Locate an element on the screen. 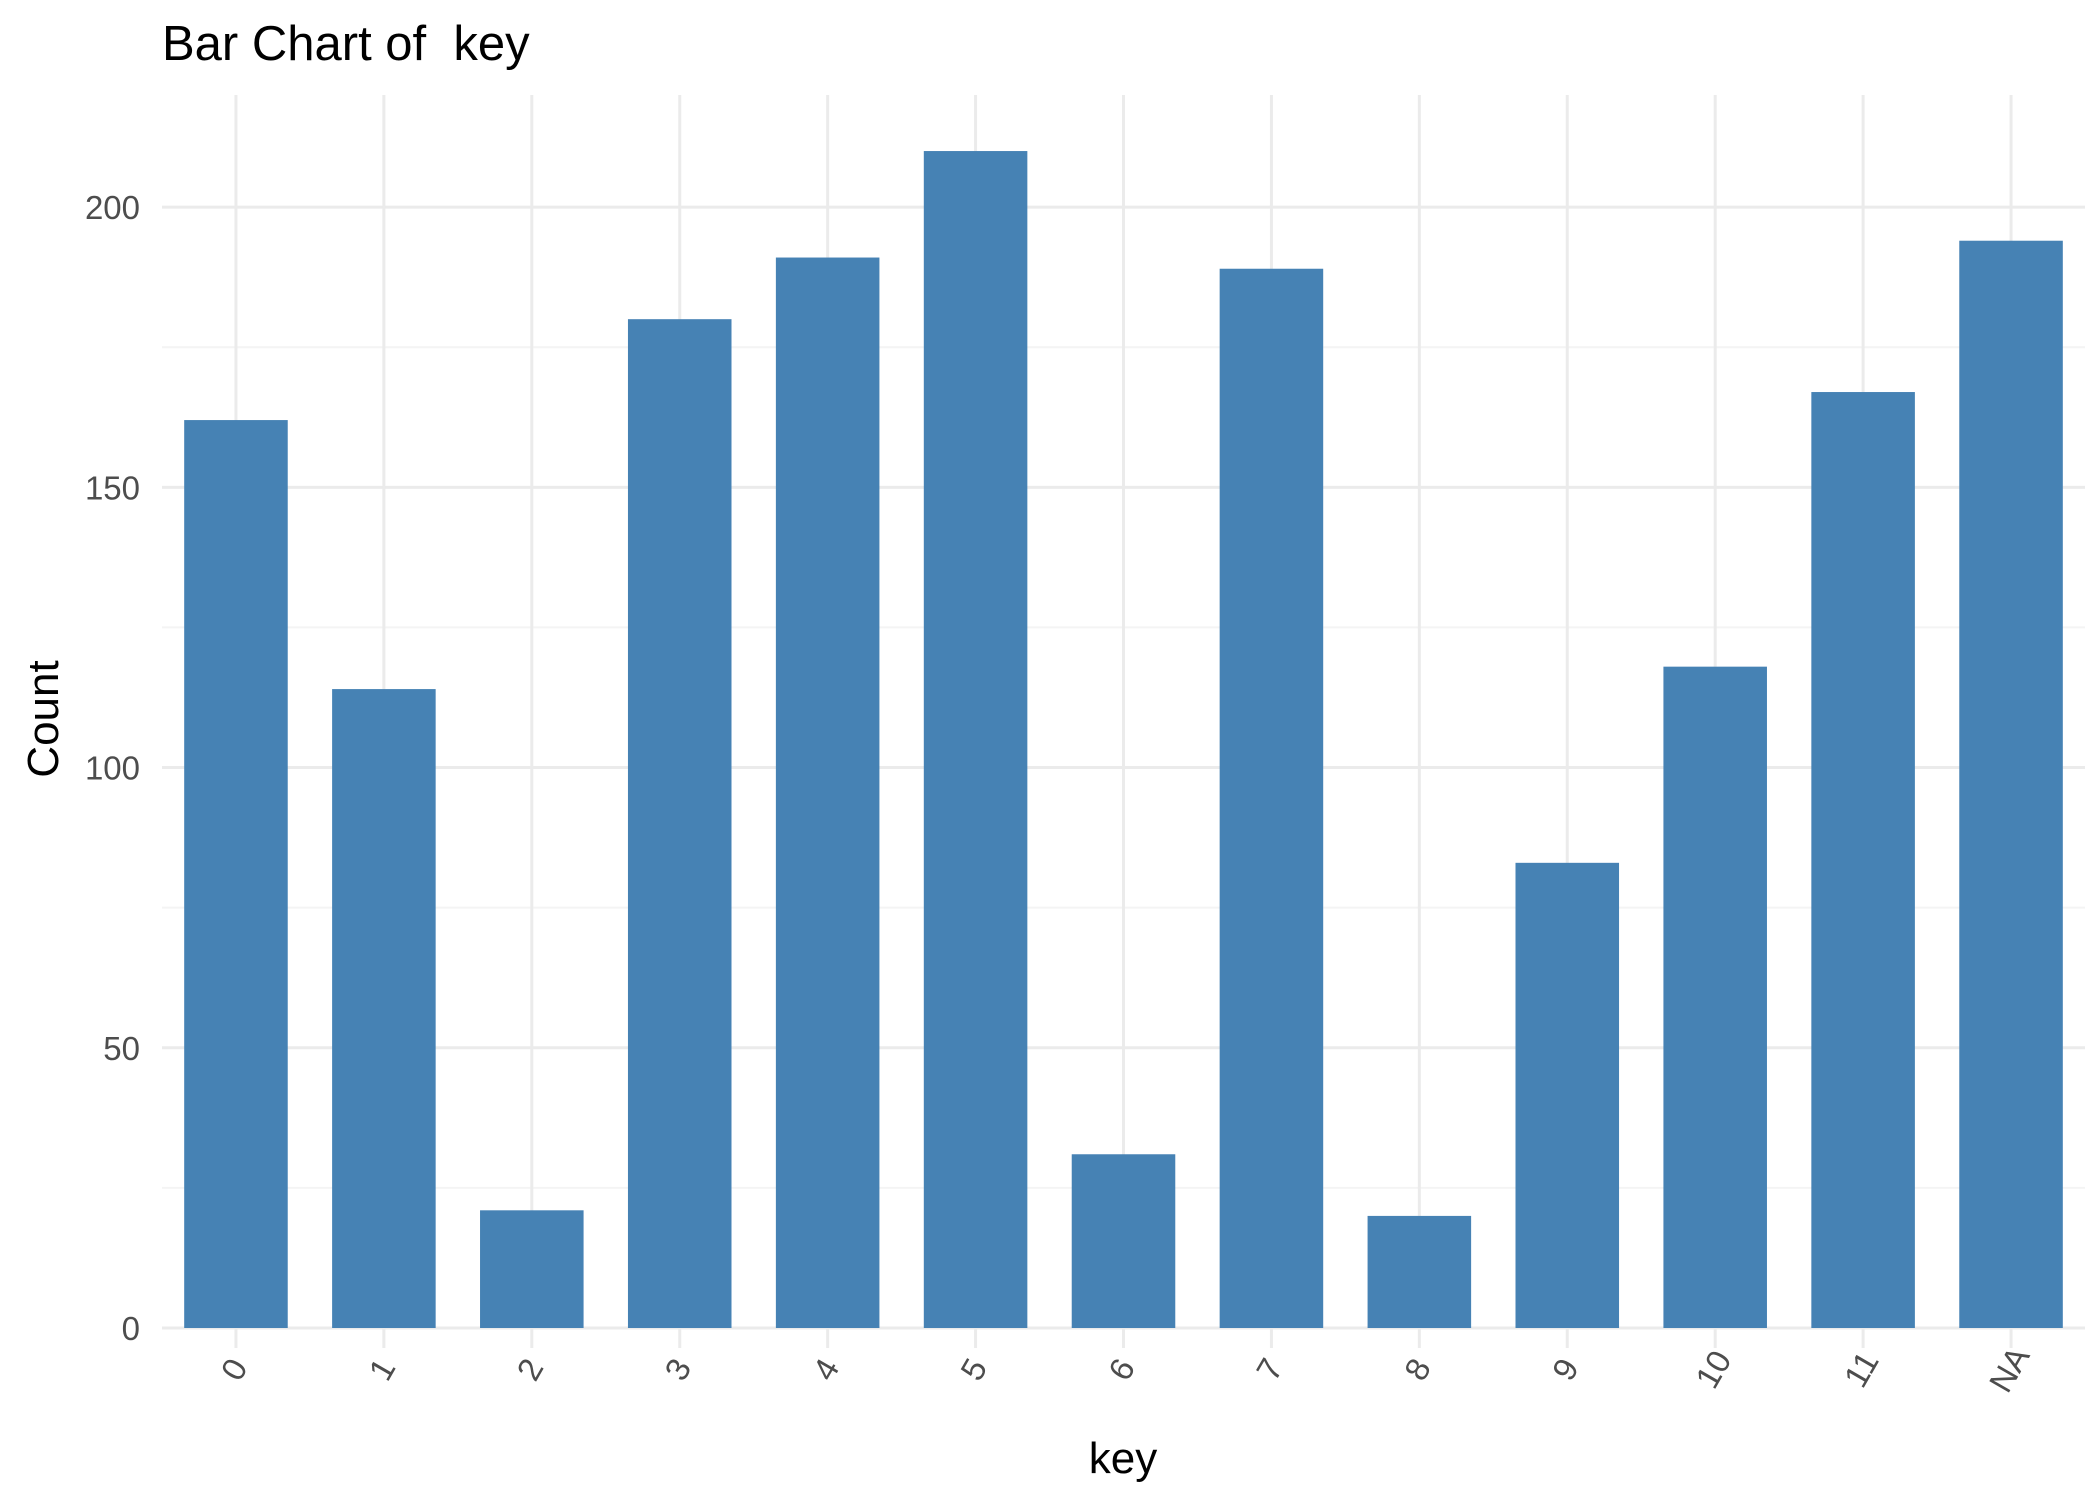 This screenshot has height=1499, width=2100. x-tick-label: 10 is located at coordinates (1713, 1369).